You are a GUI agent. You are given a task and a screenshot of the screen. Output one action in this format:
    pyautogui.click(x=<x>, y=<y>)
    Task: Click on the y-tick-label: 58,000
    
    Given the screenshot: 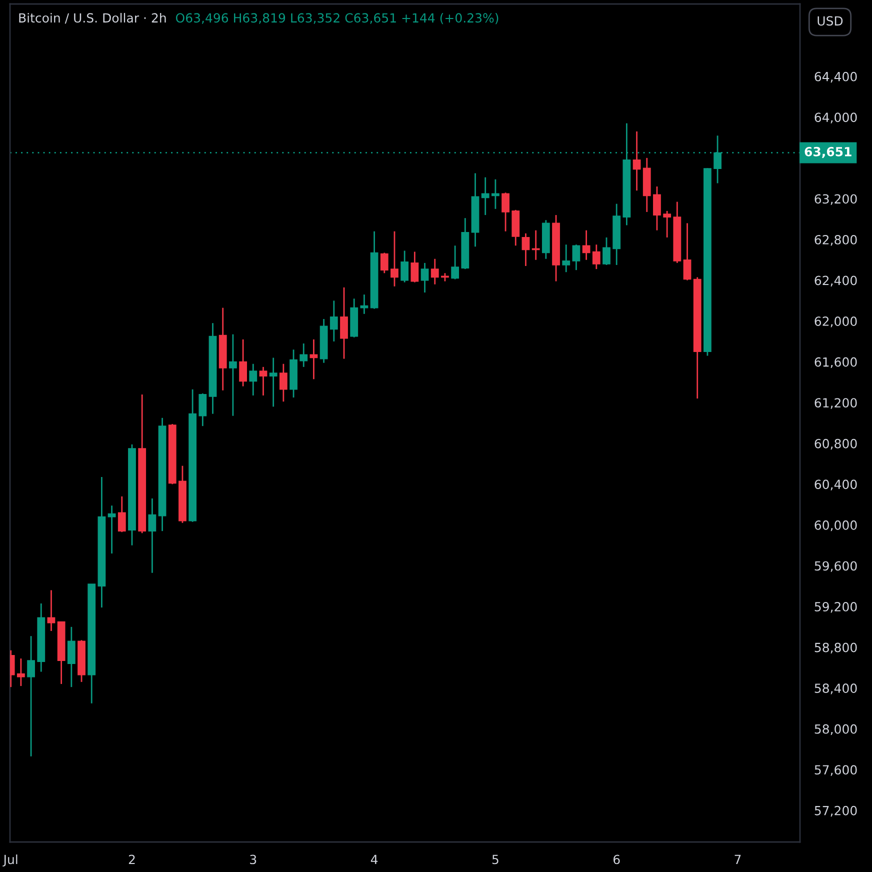 What is the action you would take?
    pyautogui.click(x=835, y=730)
    